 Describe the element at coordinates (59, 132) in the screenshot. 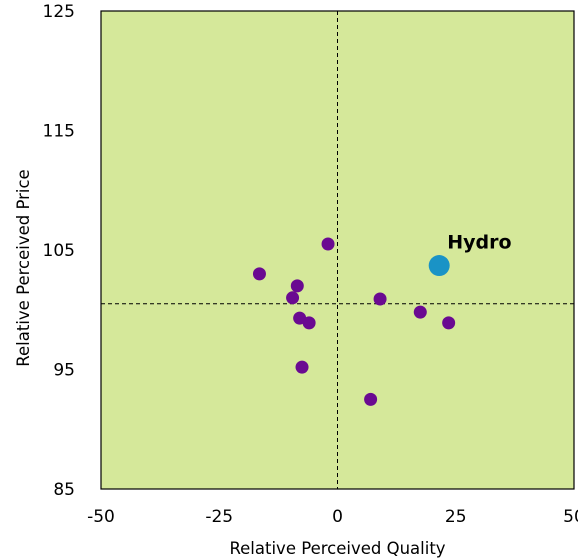

I see `y-tick-1: 115` at that location.